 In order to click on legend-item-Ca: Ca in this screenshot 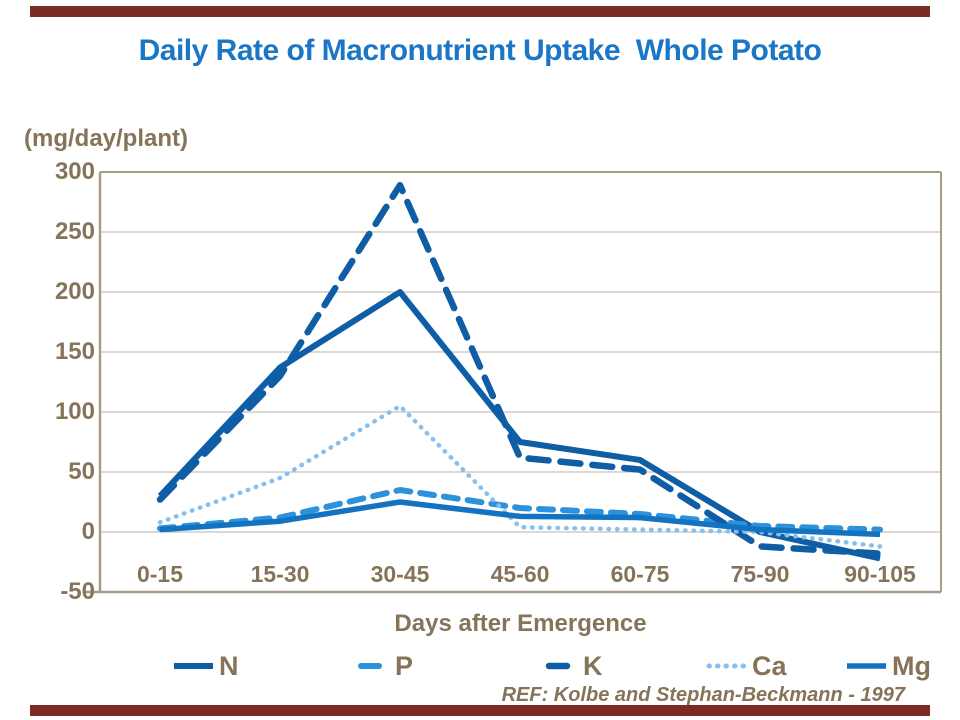, I will do `click(746, 666)`.